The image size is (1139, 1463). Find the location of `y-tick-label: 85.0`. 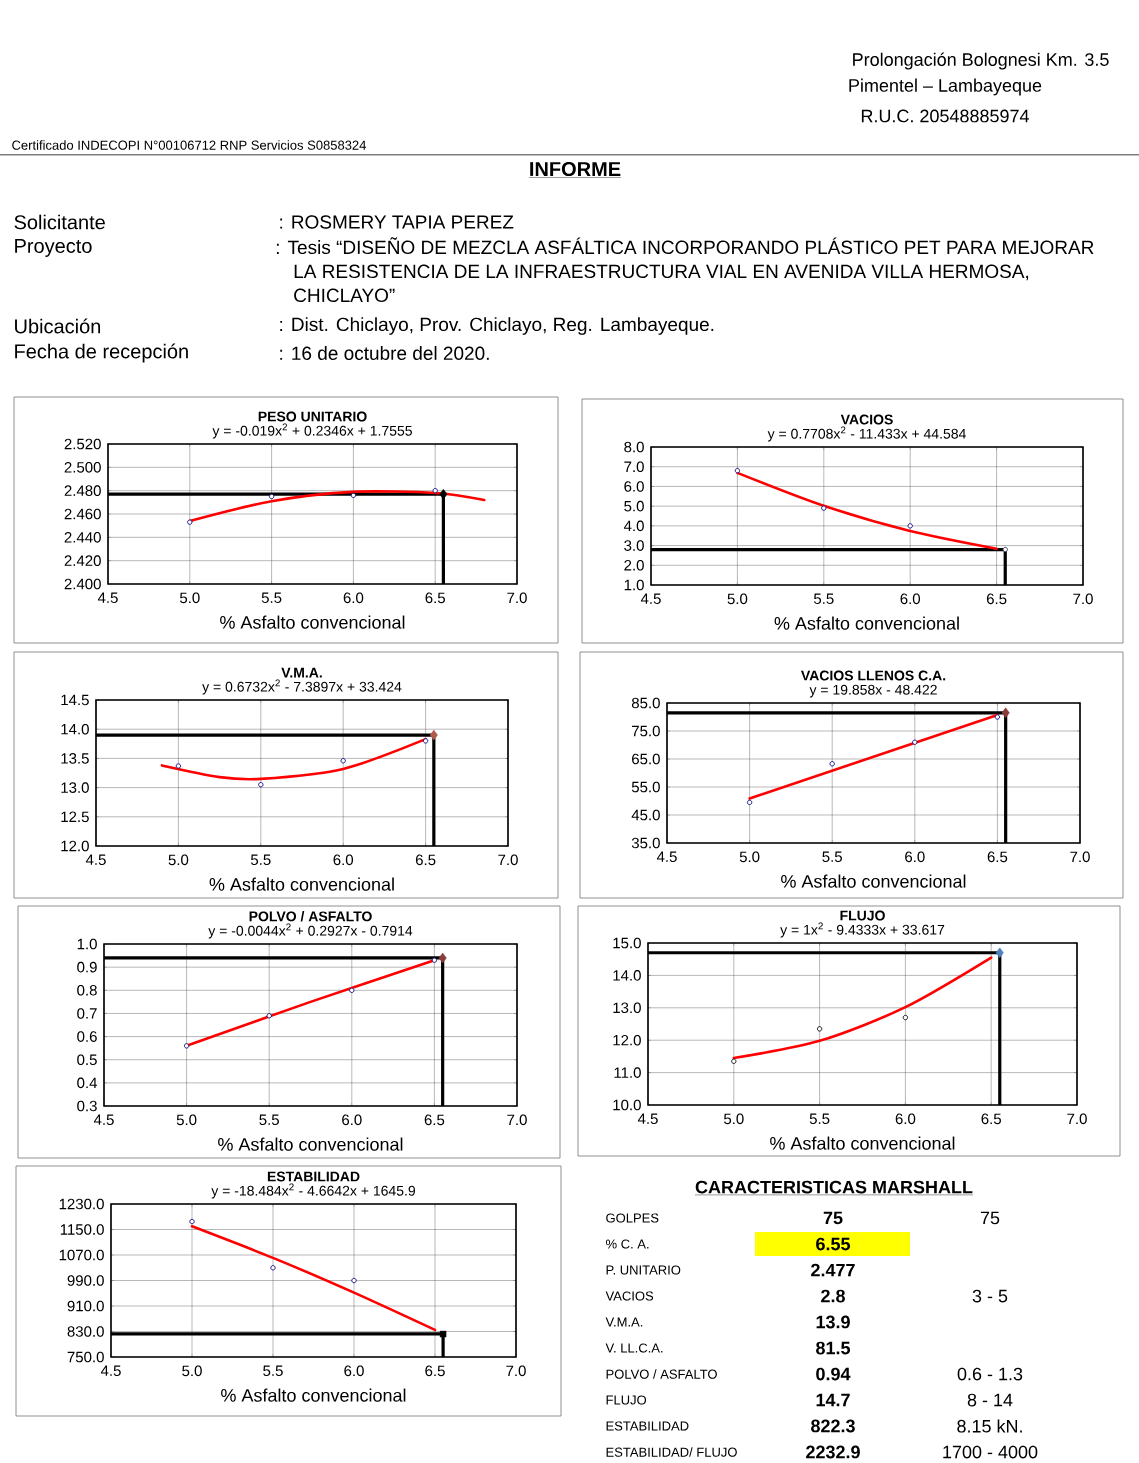

y-tick-label: 85.0 is located at coordinates (645, 703).